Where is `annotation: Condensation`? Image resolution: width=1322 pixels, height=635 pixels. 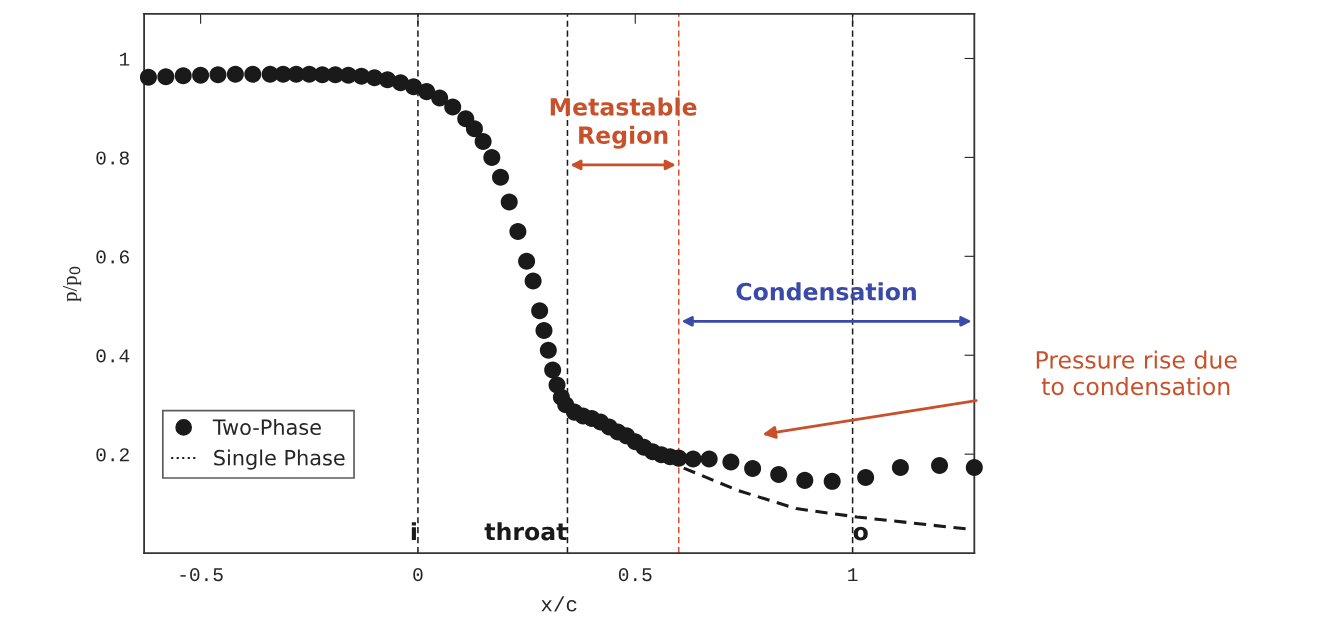 annotation: Condensation is located at coordinates (826, 291).